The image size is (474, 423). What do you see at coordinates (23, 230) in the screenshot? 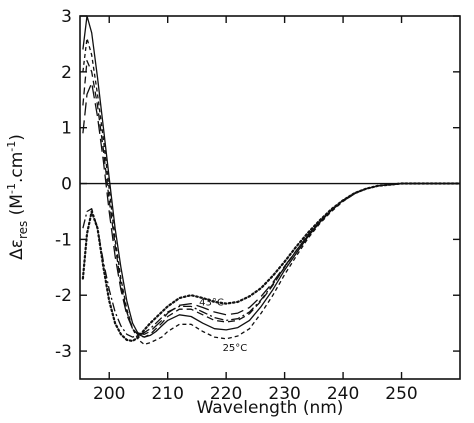
I see `y-axis-title-sub: res` at bounding box center [23, 230].